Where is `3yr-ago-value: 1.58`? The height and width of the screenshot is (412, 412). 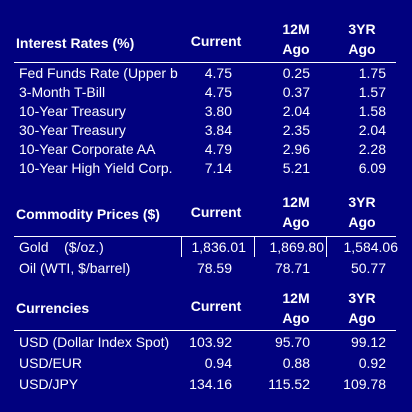 3yr-ago-value: 1.58 is located at coordinates (372, 111).